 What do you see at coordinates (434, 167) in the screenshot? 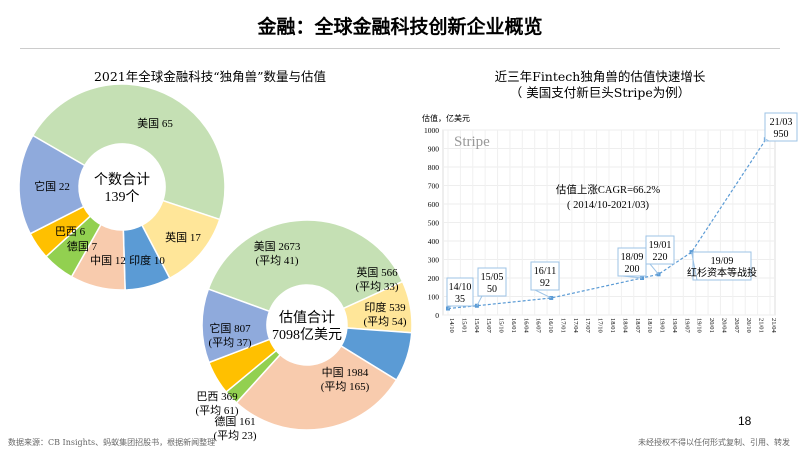
I see `y-tick-label: 800` at bounding box center [434, 167].